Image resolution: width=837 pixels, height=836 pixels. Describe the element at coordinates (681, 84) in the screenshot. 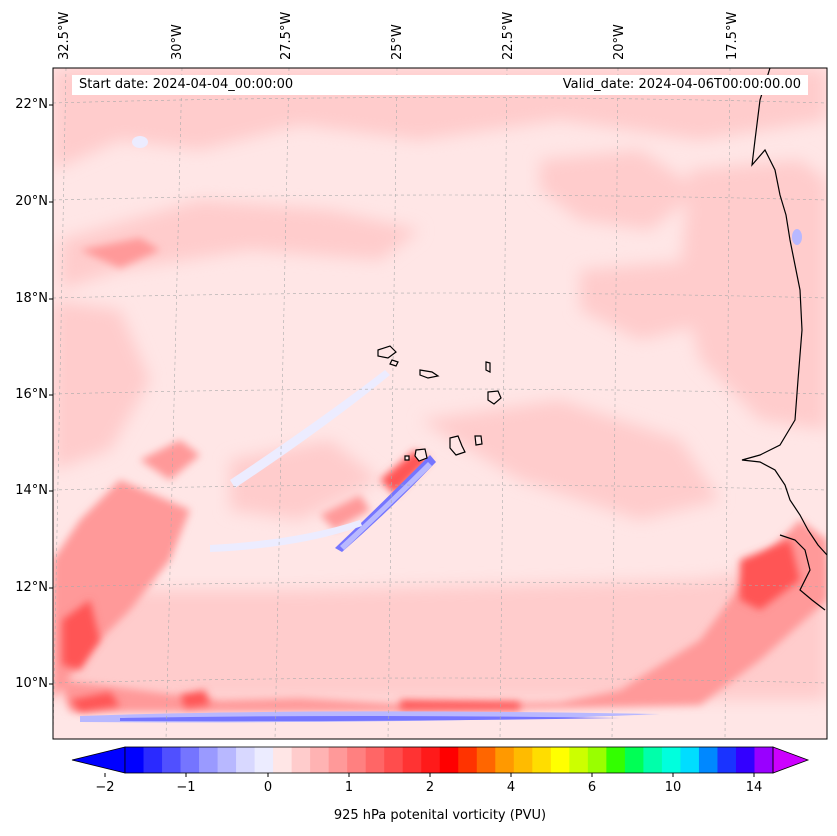

I see `valid-date: Valid_date: 2024-04-06T00:00:00.00` at that location.